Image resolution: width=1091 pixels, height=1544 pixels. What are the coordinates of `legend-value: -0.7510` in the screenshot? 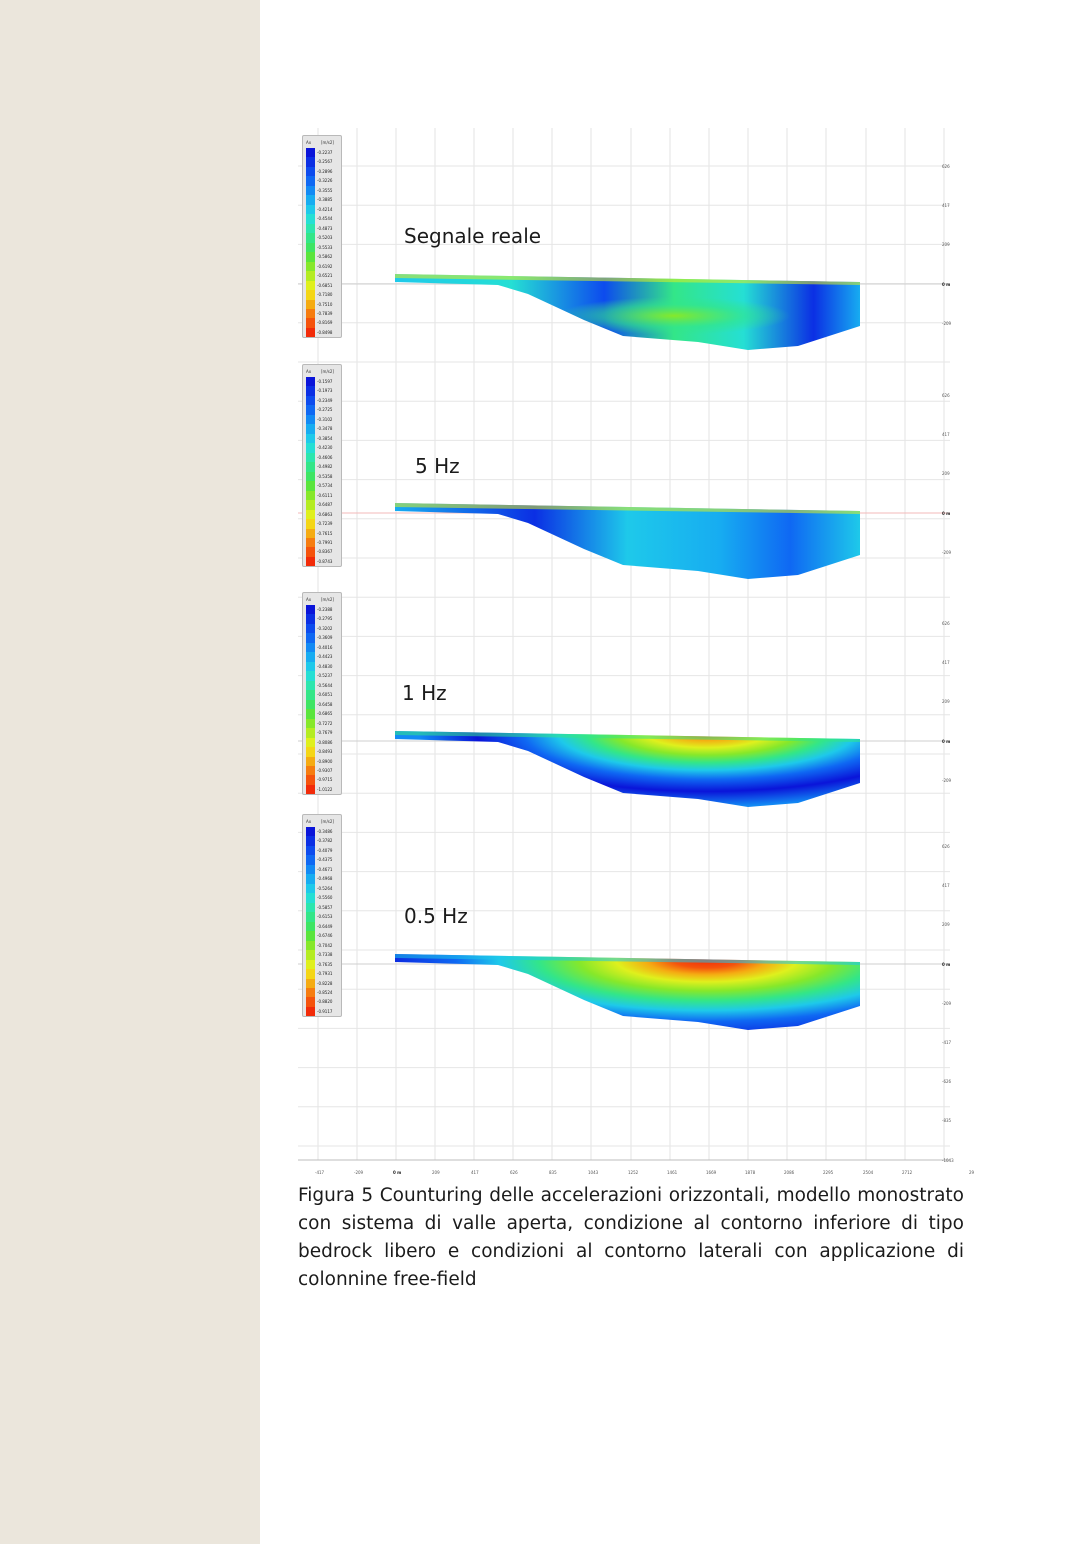 It's located at (325, 304).